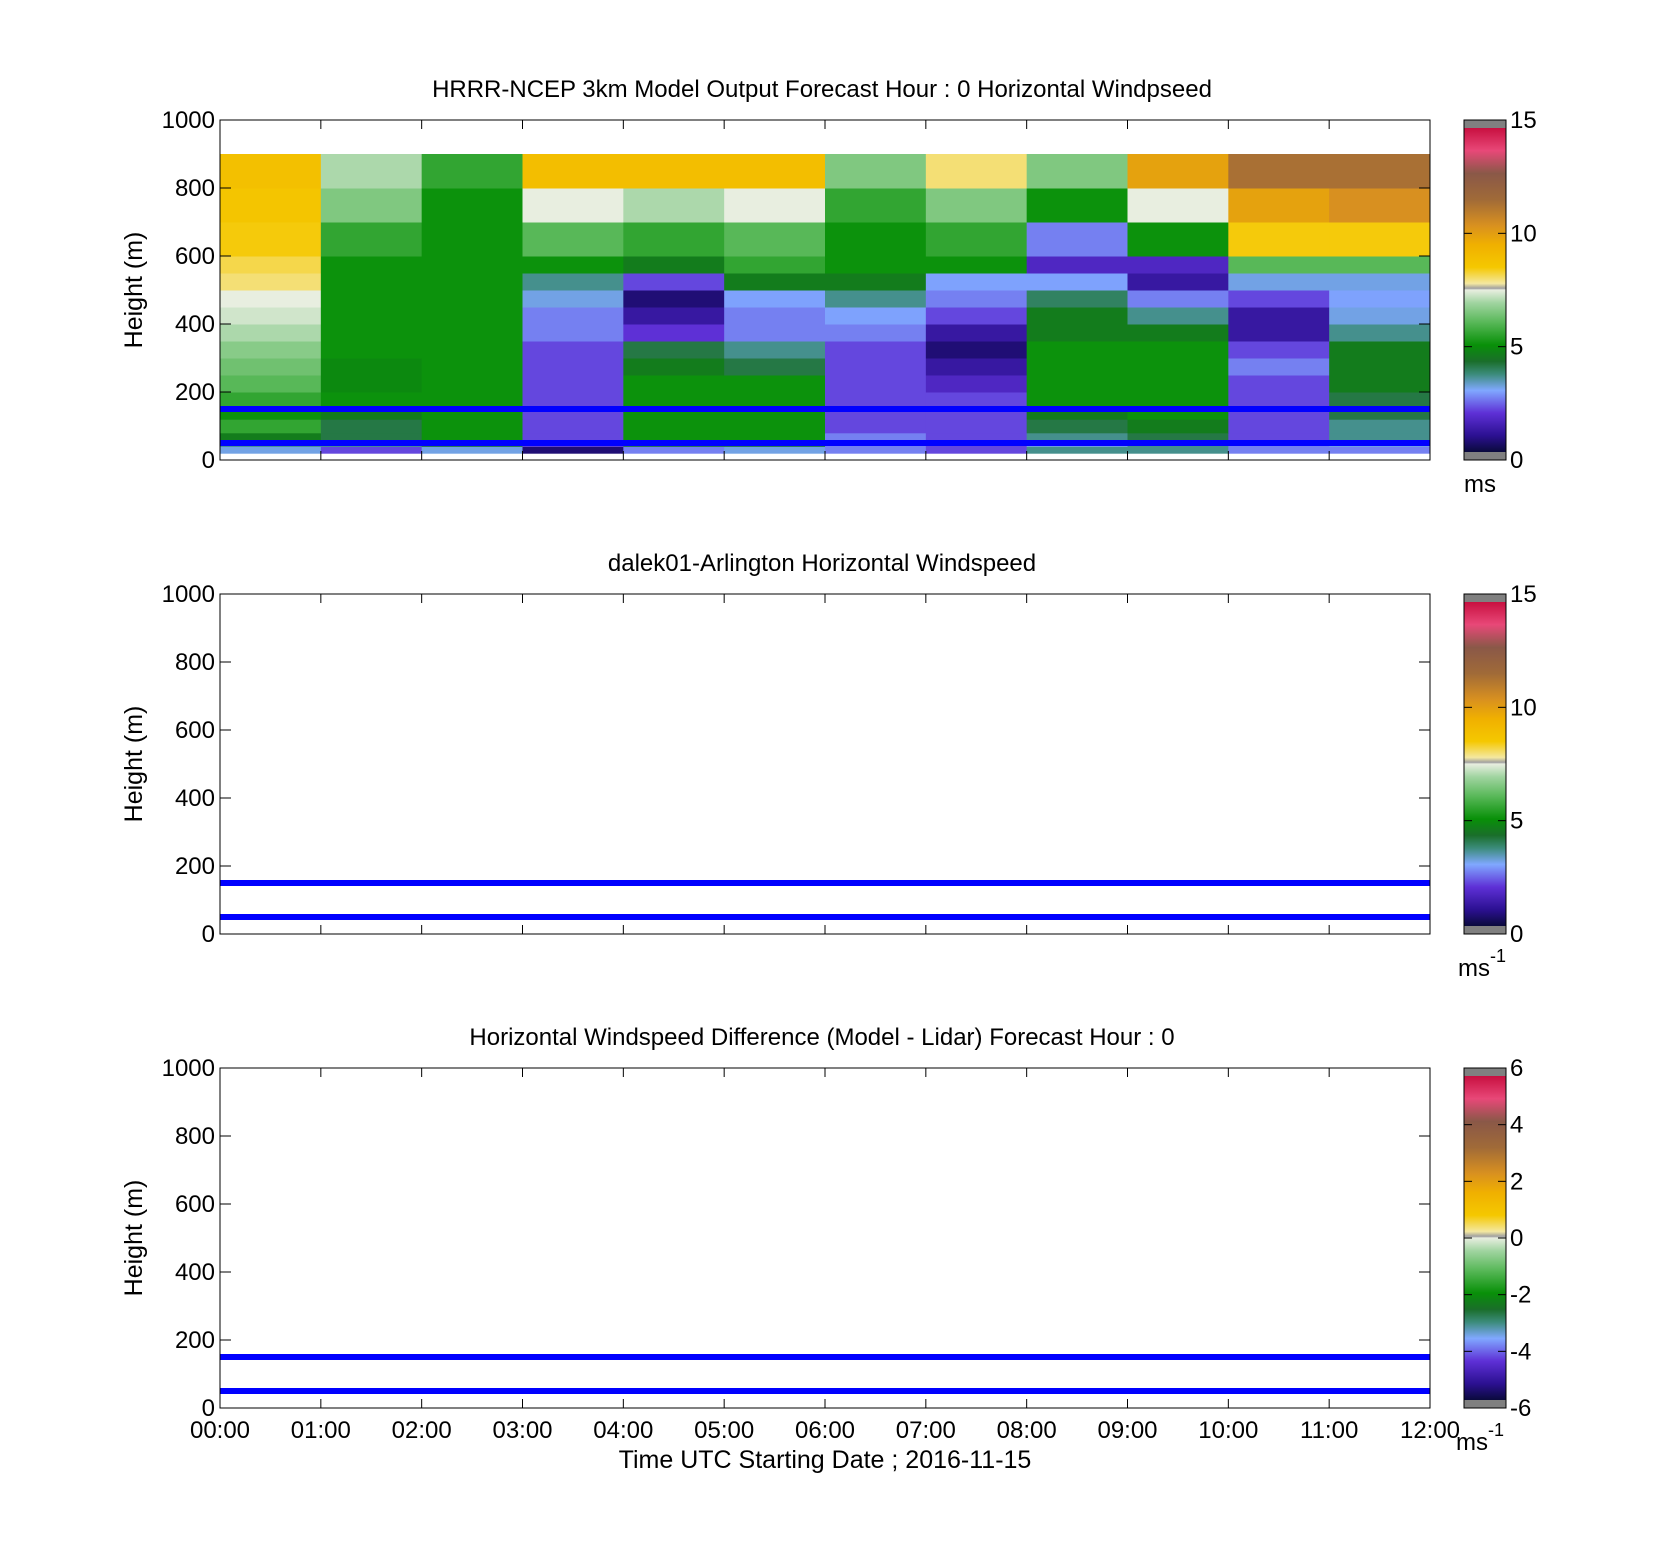  Describe the element at coordinates (422, 1430) in the screenshot. I see `x-tick-label: 02:00` at that location.